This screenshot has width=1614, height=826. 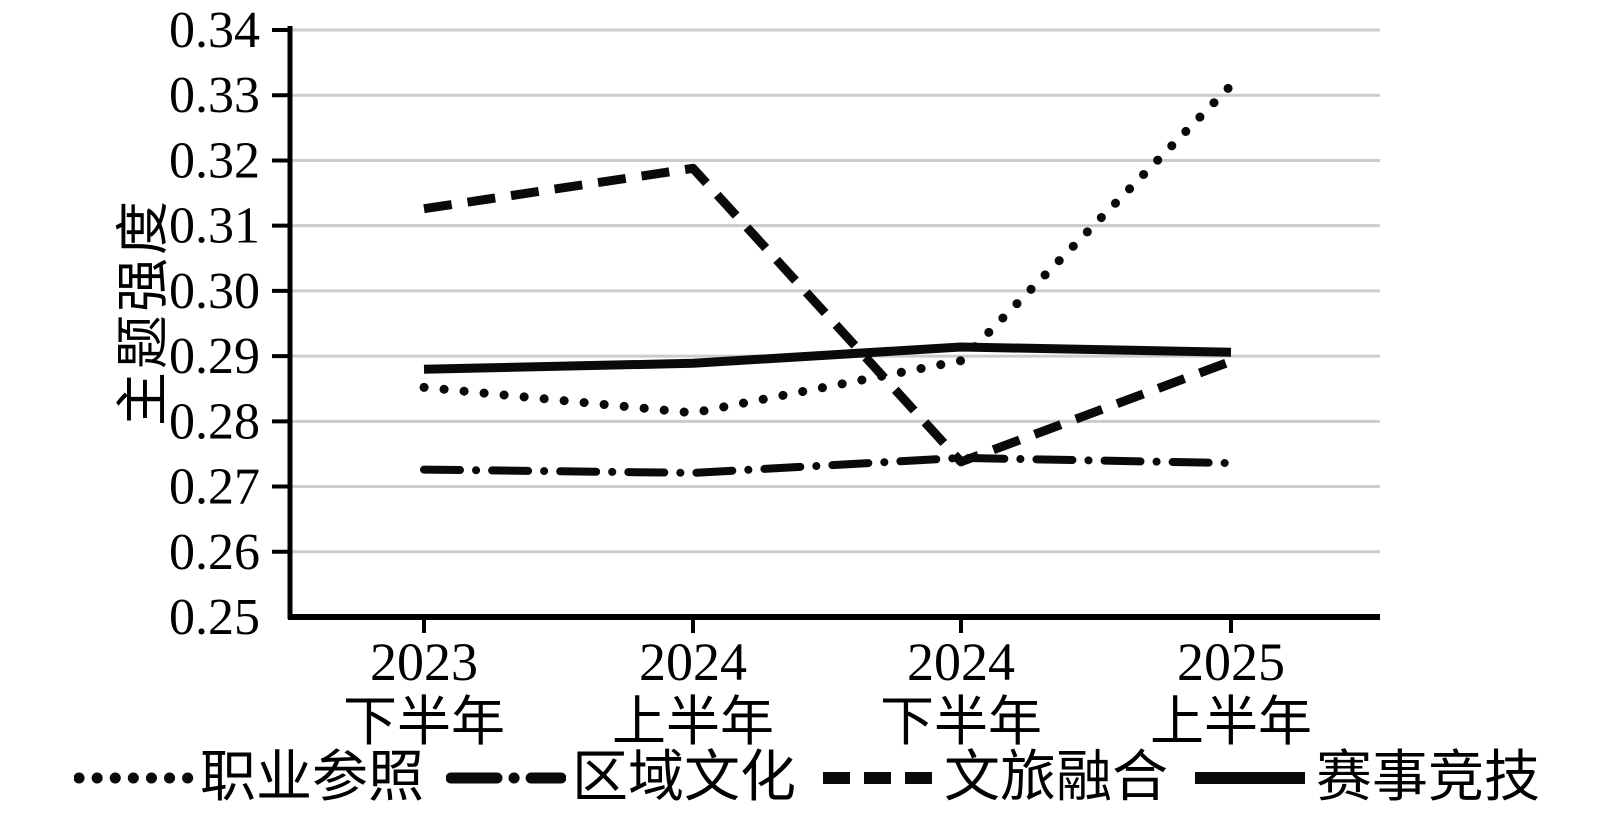 I want to click on y-tick-label: 0.33, so click(x=214, y=95).